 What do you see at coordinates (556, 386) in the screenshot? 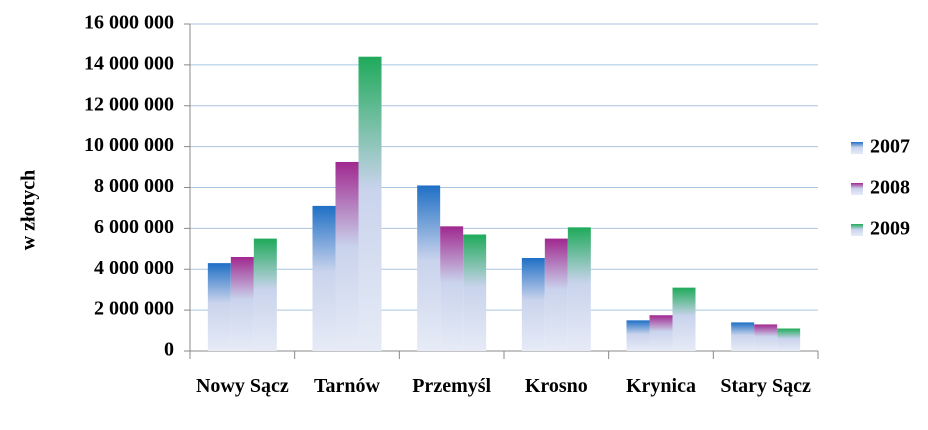
I see `x-tick-label: Krosno` at bounding box center [556, 386].